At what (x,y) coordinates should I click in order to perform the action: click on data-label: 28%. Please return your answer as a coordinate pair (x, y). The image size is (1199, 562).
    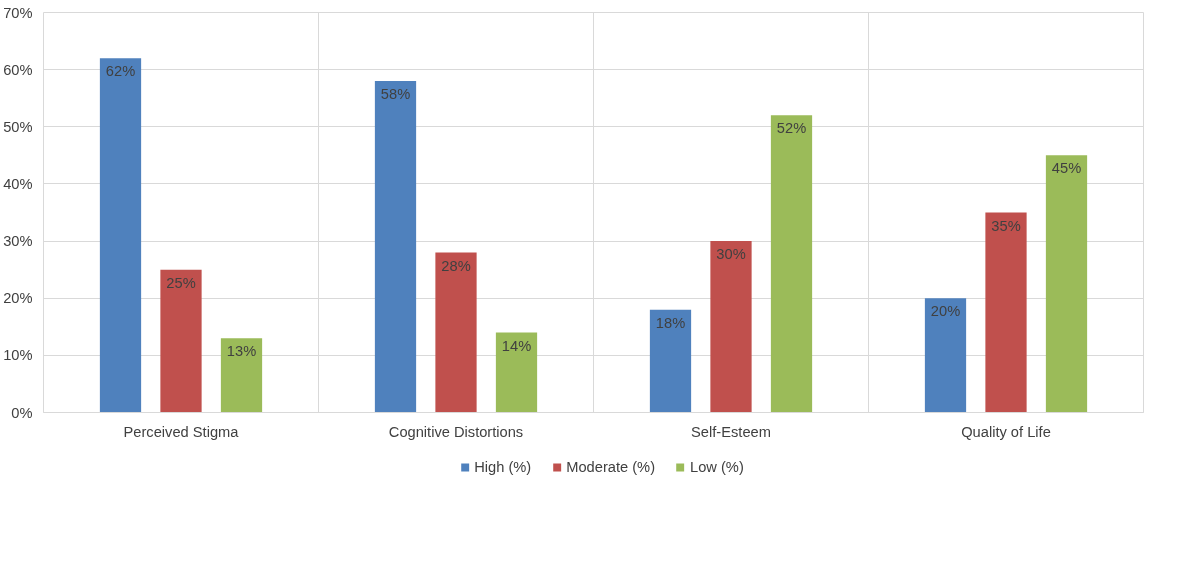
    Looking at the image, I should click on (456, 265).